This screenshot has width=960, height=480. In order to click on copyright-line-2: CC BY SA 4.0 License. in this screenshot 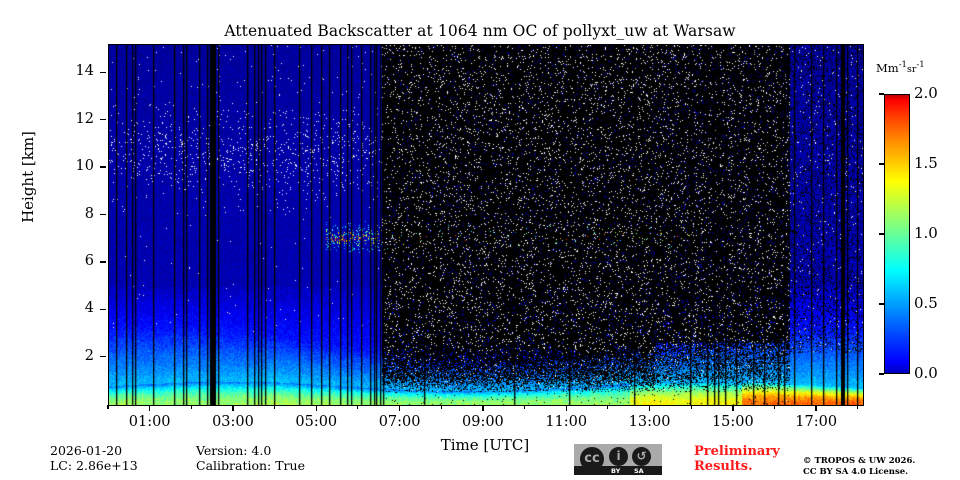, I will do `click(856, 471)`.